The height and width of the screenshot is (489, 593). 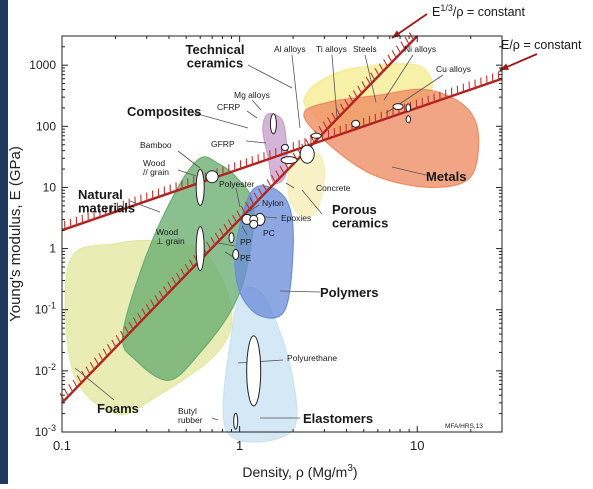 I want to click on ellipse-bamboo, so click(x=212, y=177).